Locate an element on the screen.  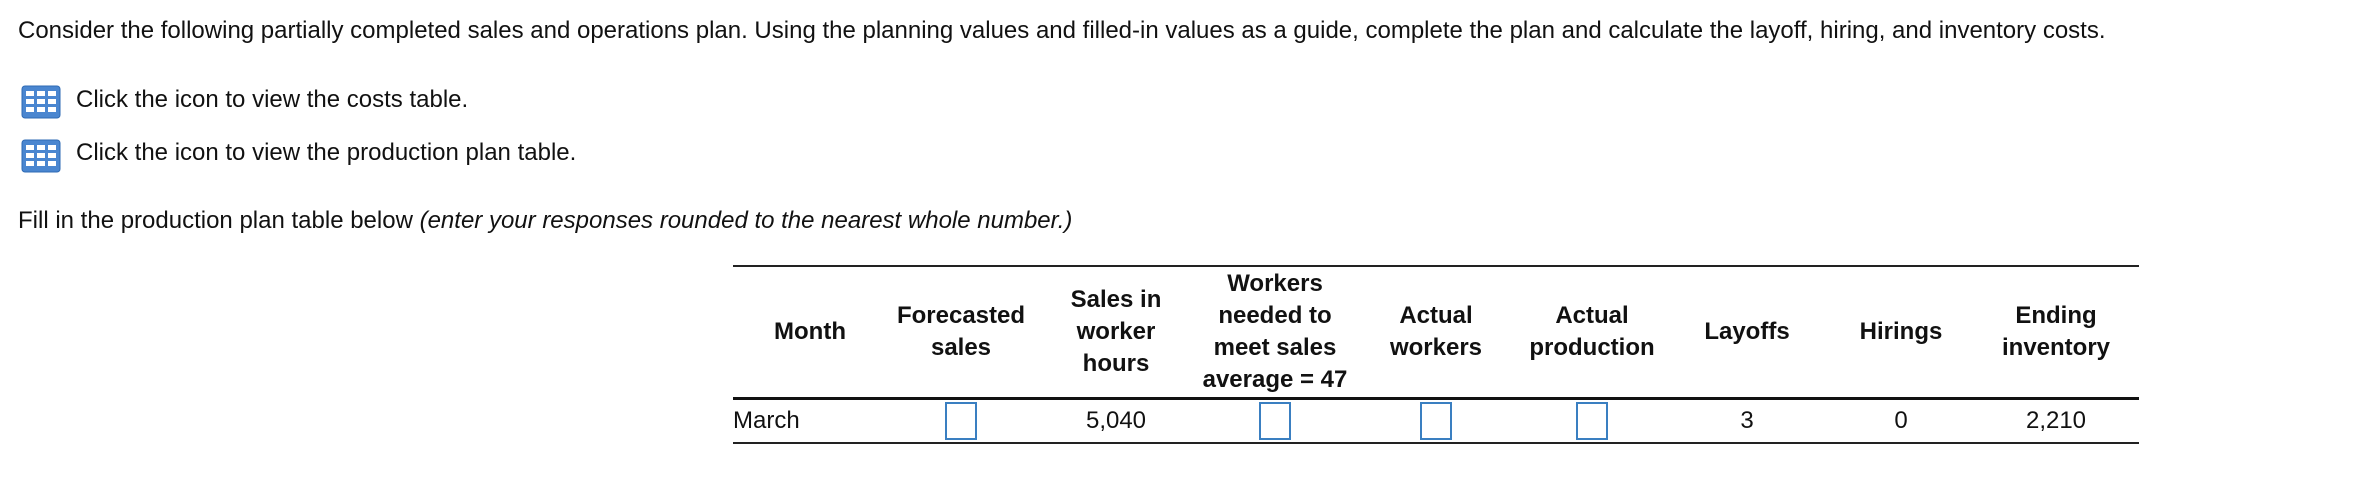
header-cell: Ending inventory is located at coordinates (2056, 332).